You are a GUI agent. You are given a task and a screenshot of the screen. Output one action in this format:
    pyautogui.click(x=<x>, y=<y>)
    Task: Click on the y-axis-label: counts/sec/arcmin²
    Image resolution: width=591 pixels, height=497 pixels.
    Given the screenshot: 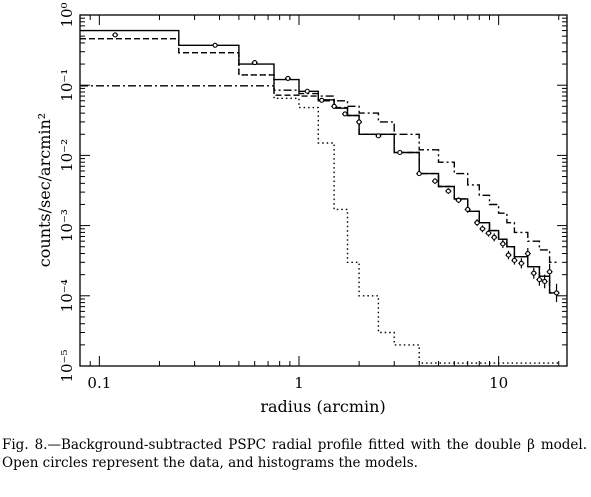 What is the action you would take?
    pyautogui.click(x=44, y=190)
    